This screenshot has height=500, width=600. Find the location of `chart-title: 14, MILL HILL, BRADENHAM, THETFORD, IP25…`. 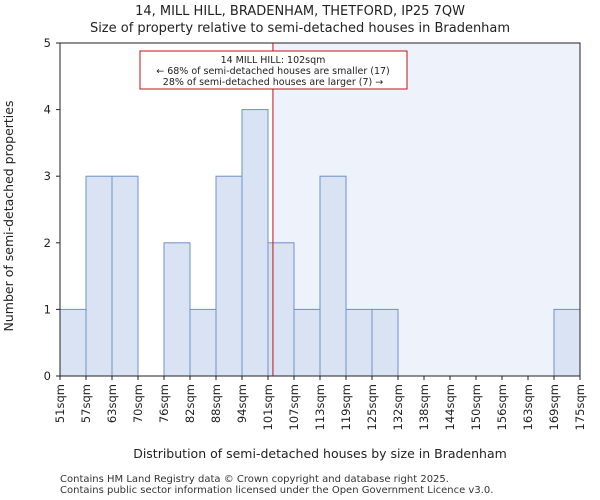

chart-title: 14, MILL HILL, BRADENHAM, THETFORD, IP25… is located at coordinates (300, 11).